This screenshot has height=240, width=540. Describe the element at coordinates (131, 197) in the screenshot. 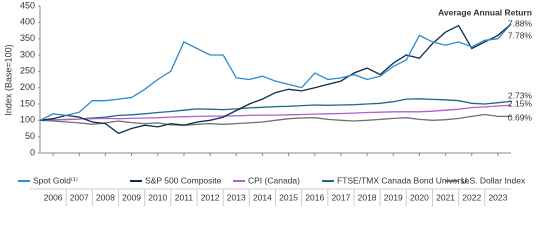

I see `x-tick-label: 2009` at that location.